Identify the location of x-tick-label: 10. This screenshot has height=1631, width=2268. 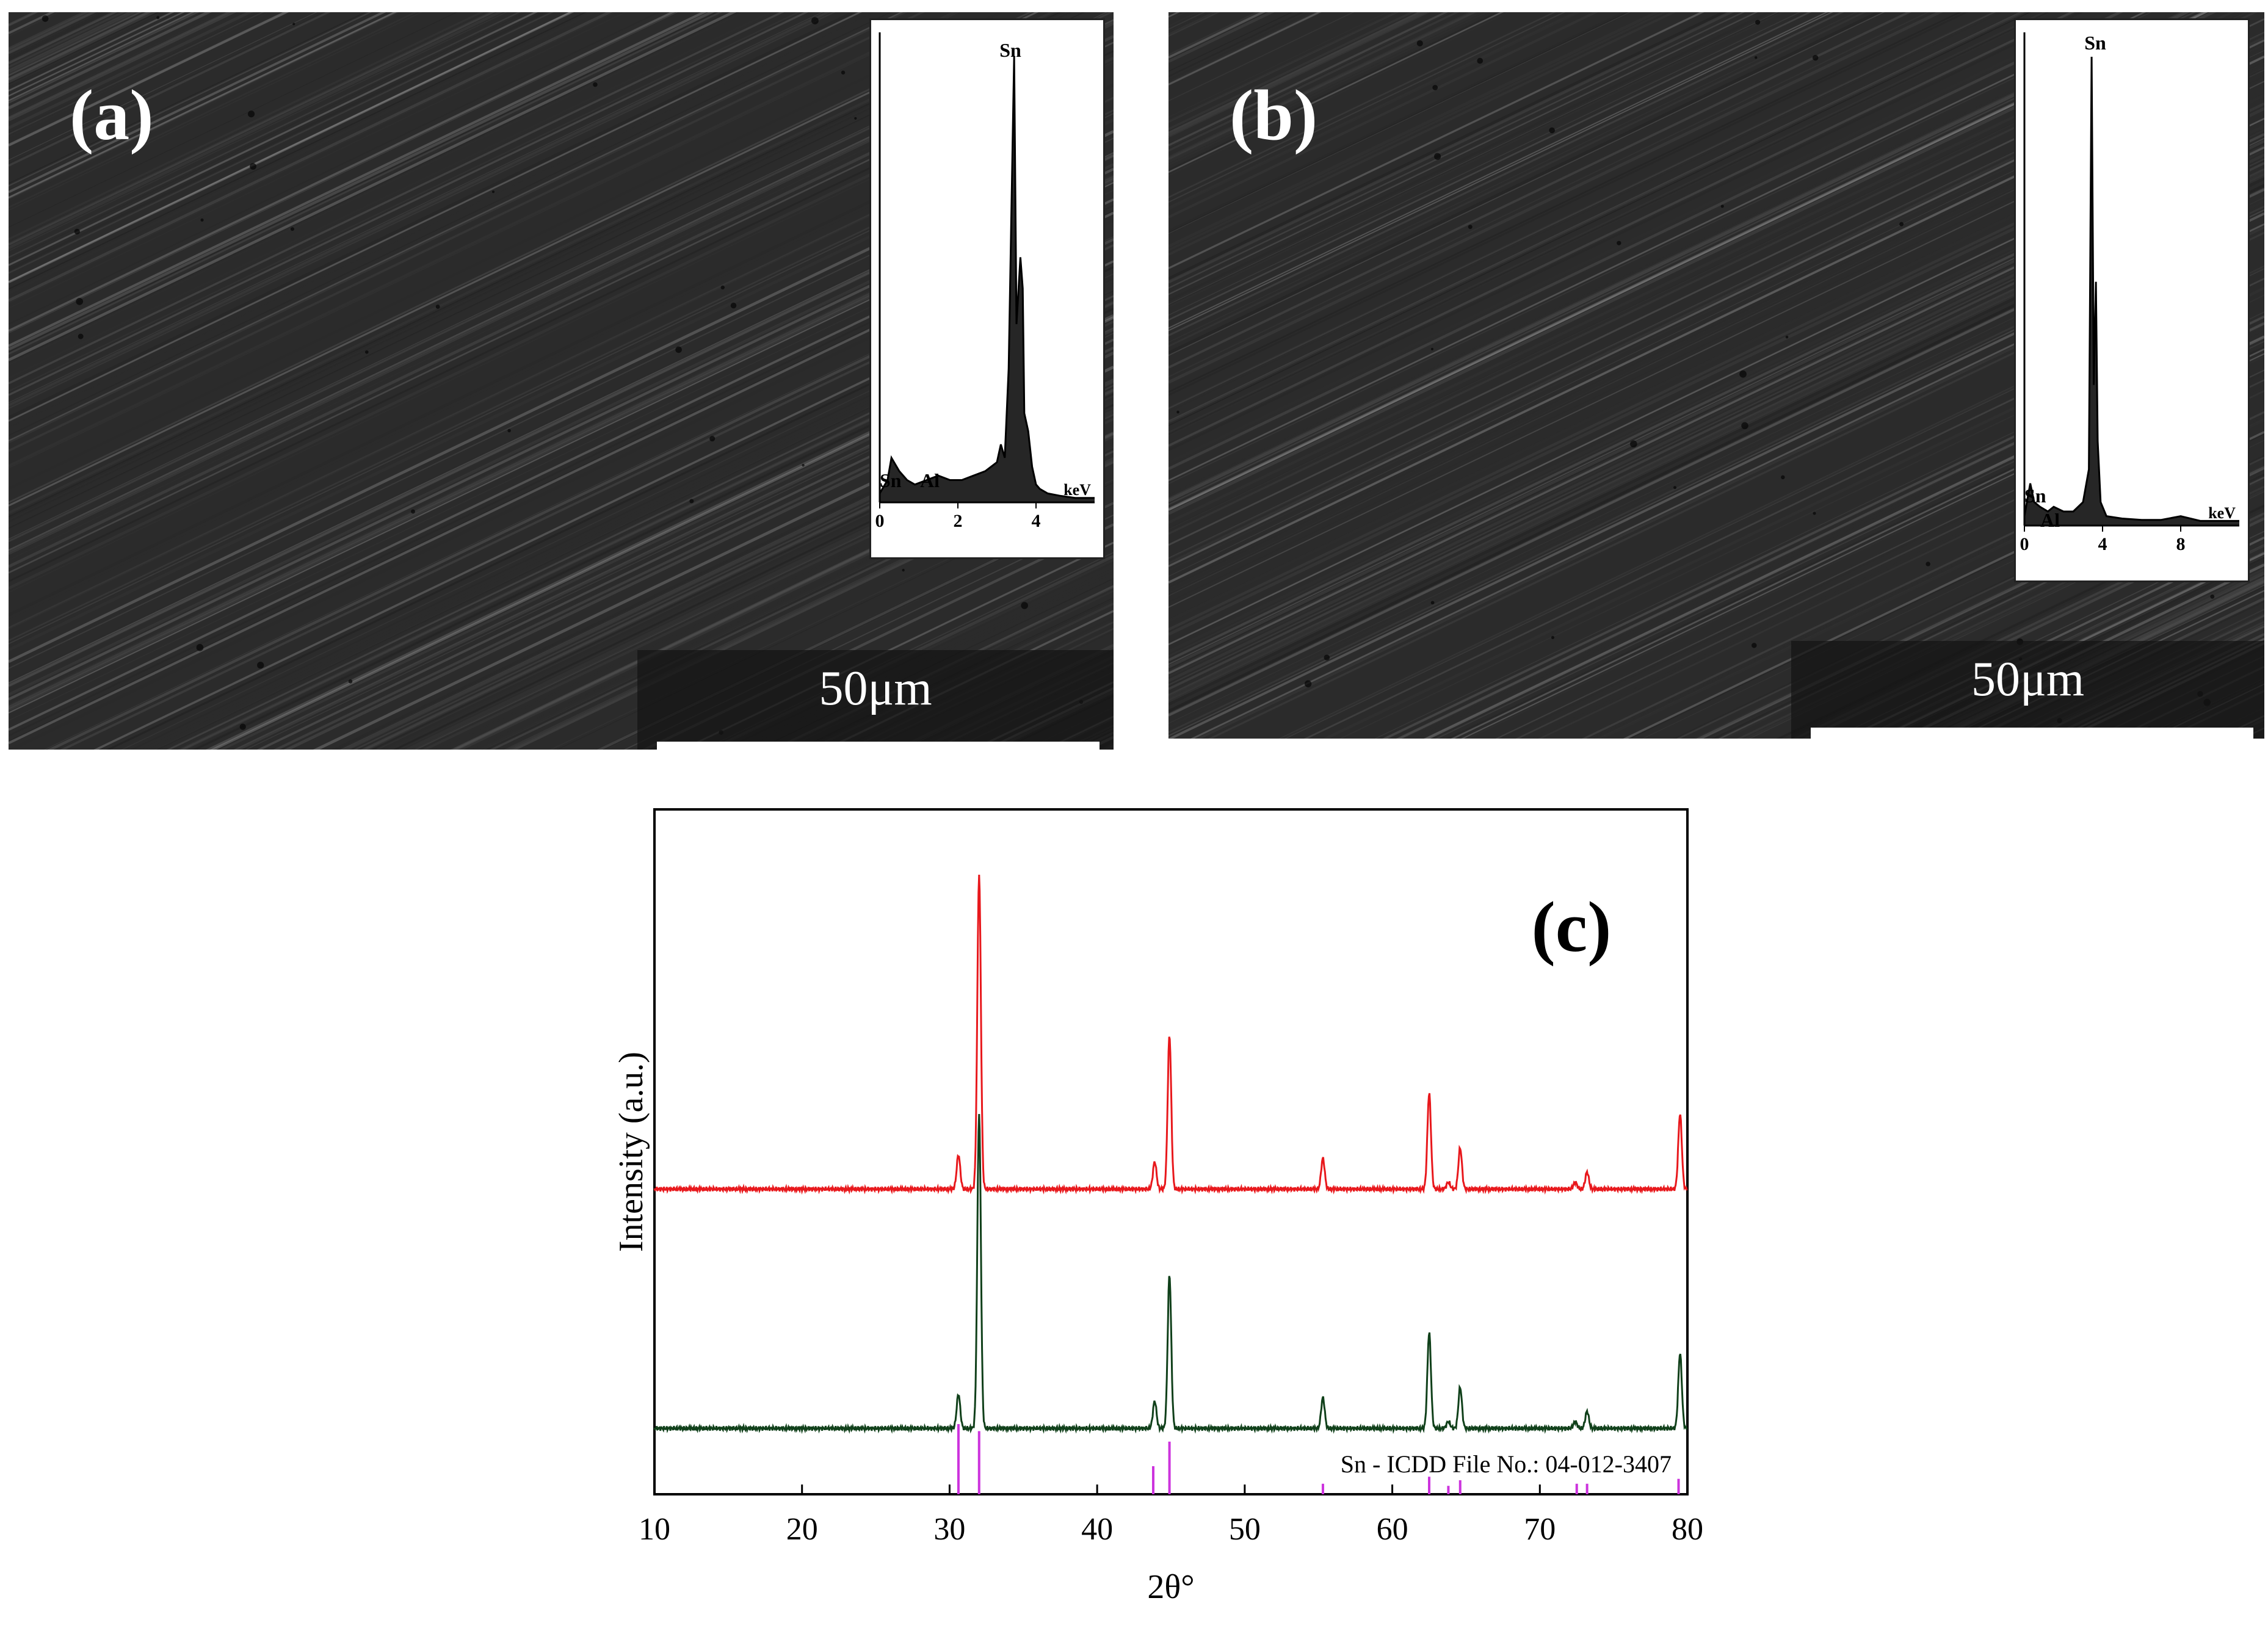
(654, 1530).